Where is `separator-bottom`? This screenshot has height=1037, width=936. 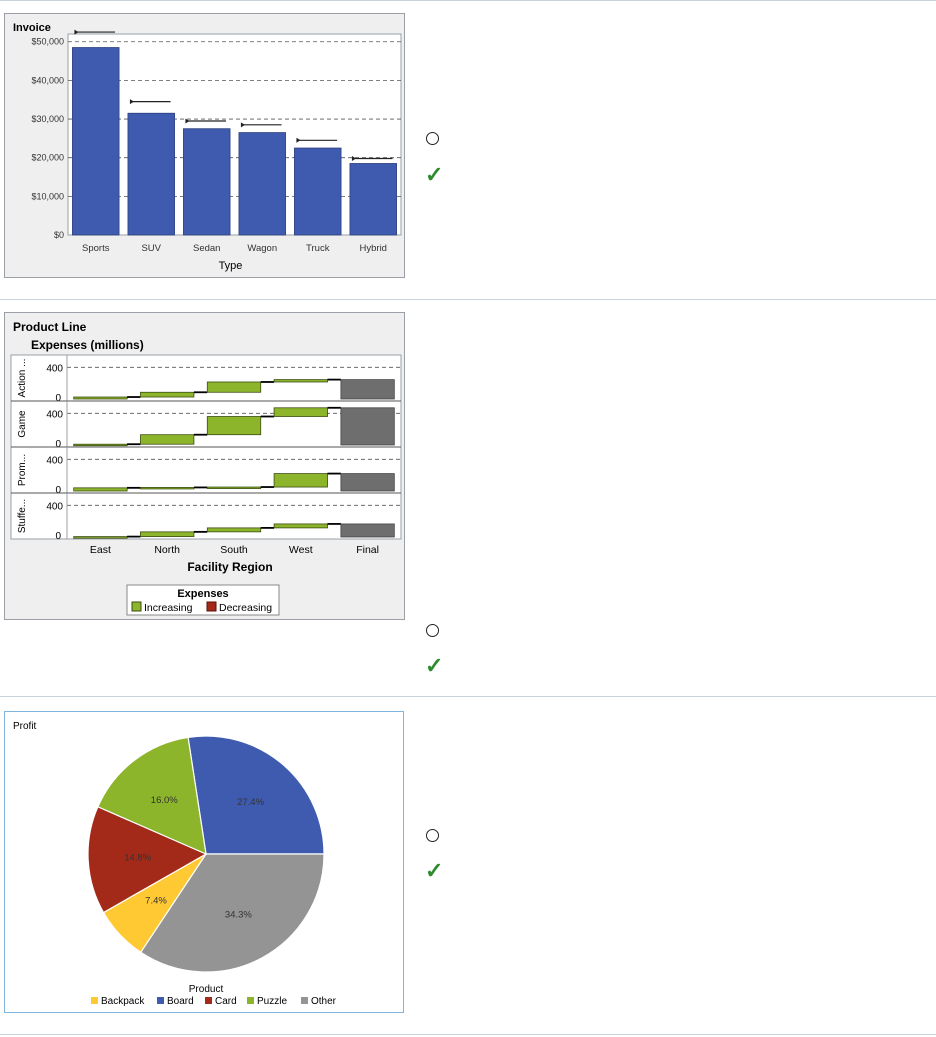 separator-bottom is located at coordinates (468, 1034).